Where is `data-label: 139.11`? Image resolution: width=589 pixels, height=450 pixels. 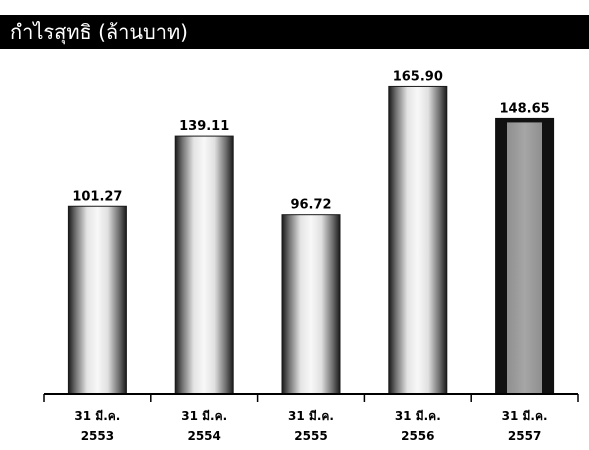 data-label: 139.11 is located at coordinates (204, 126).